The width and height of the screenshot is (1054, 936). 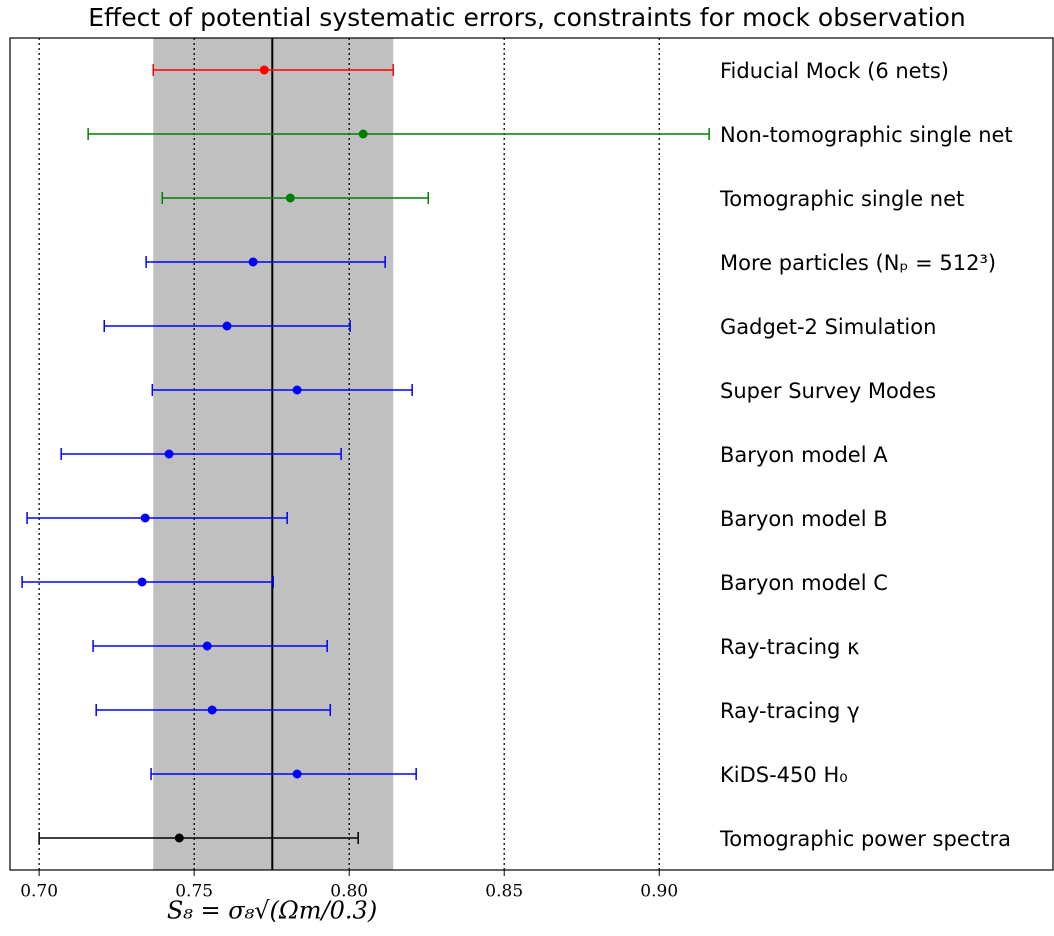 What do you see at coordinates (659, 892) in the screenshot?
I see `x-tick-label: 0.90` at bounding box center [659, 892].